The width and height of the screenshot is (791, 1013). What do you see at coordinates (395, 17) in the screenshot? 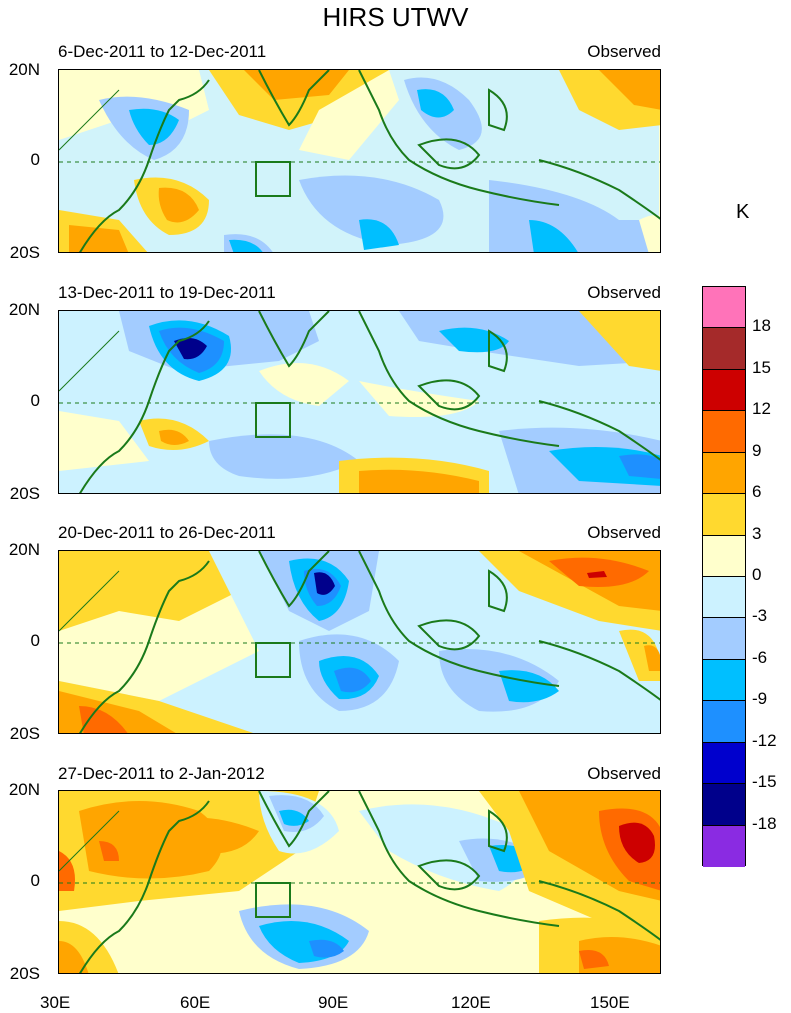
I see `map-title: HIRS UTWV` at bounding box center [395, 17].